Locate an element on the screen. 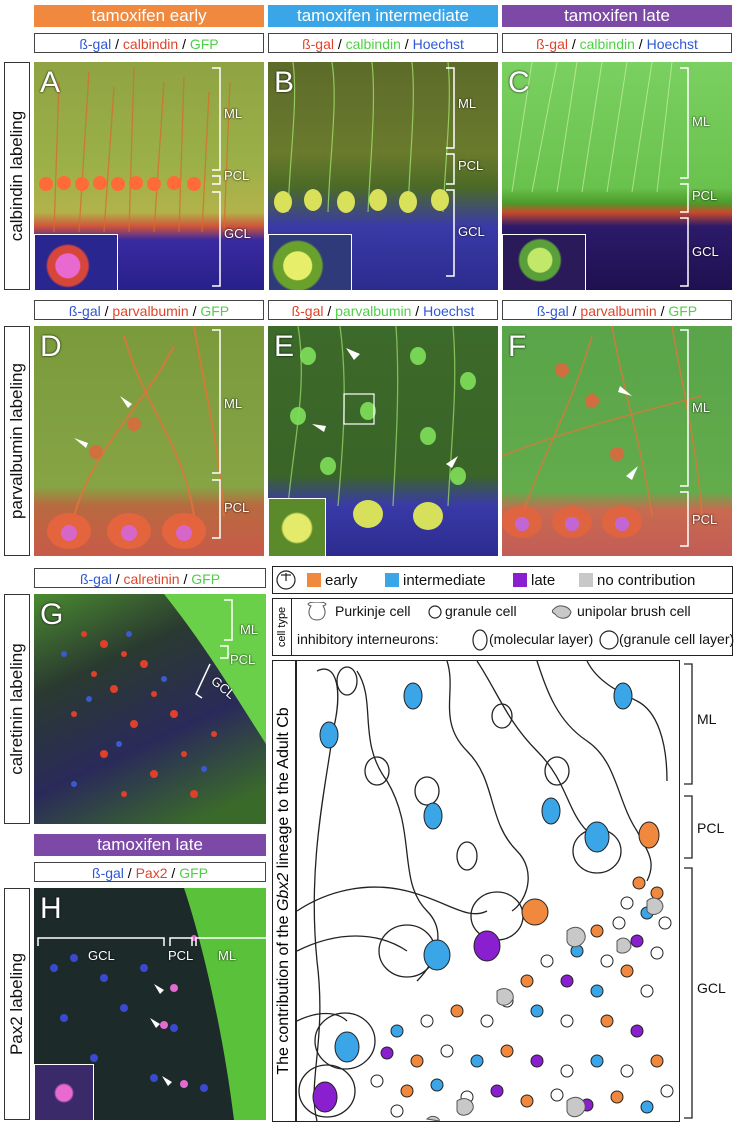  cell-type-tab: cell type is located at coordinates (282, 627).